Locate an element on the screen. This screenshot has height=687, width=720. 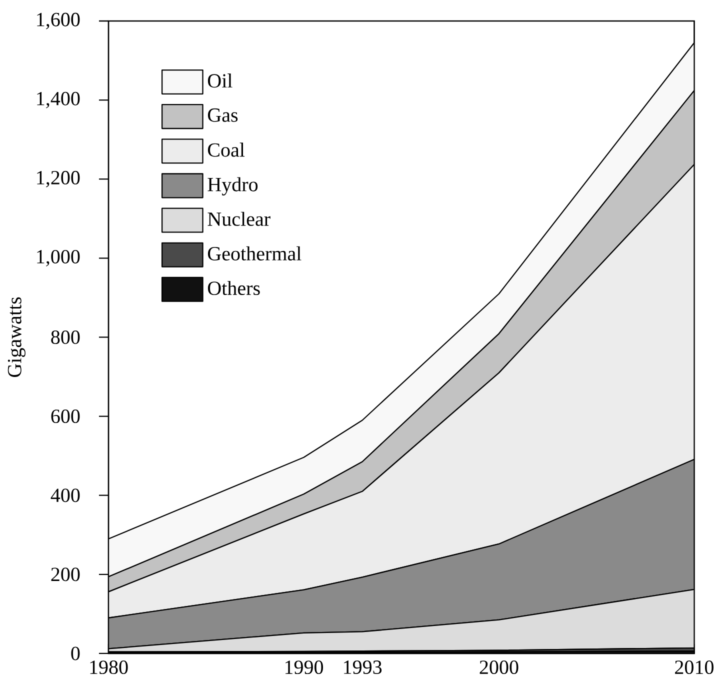
legend-label: Coal is located at coordinates (226, 149).